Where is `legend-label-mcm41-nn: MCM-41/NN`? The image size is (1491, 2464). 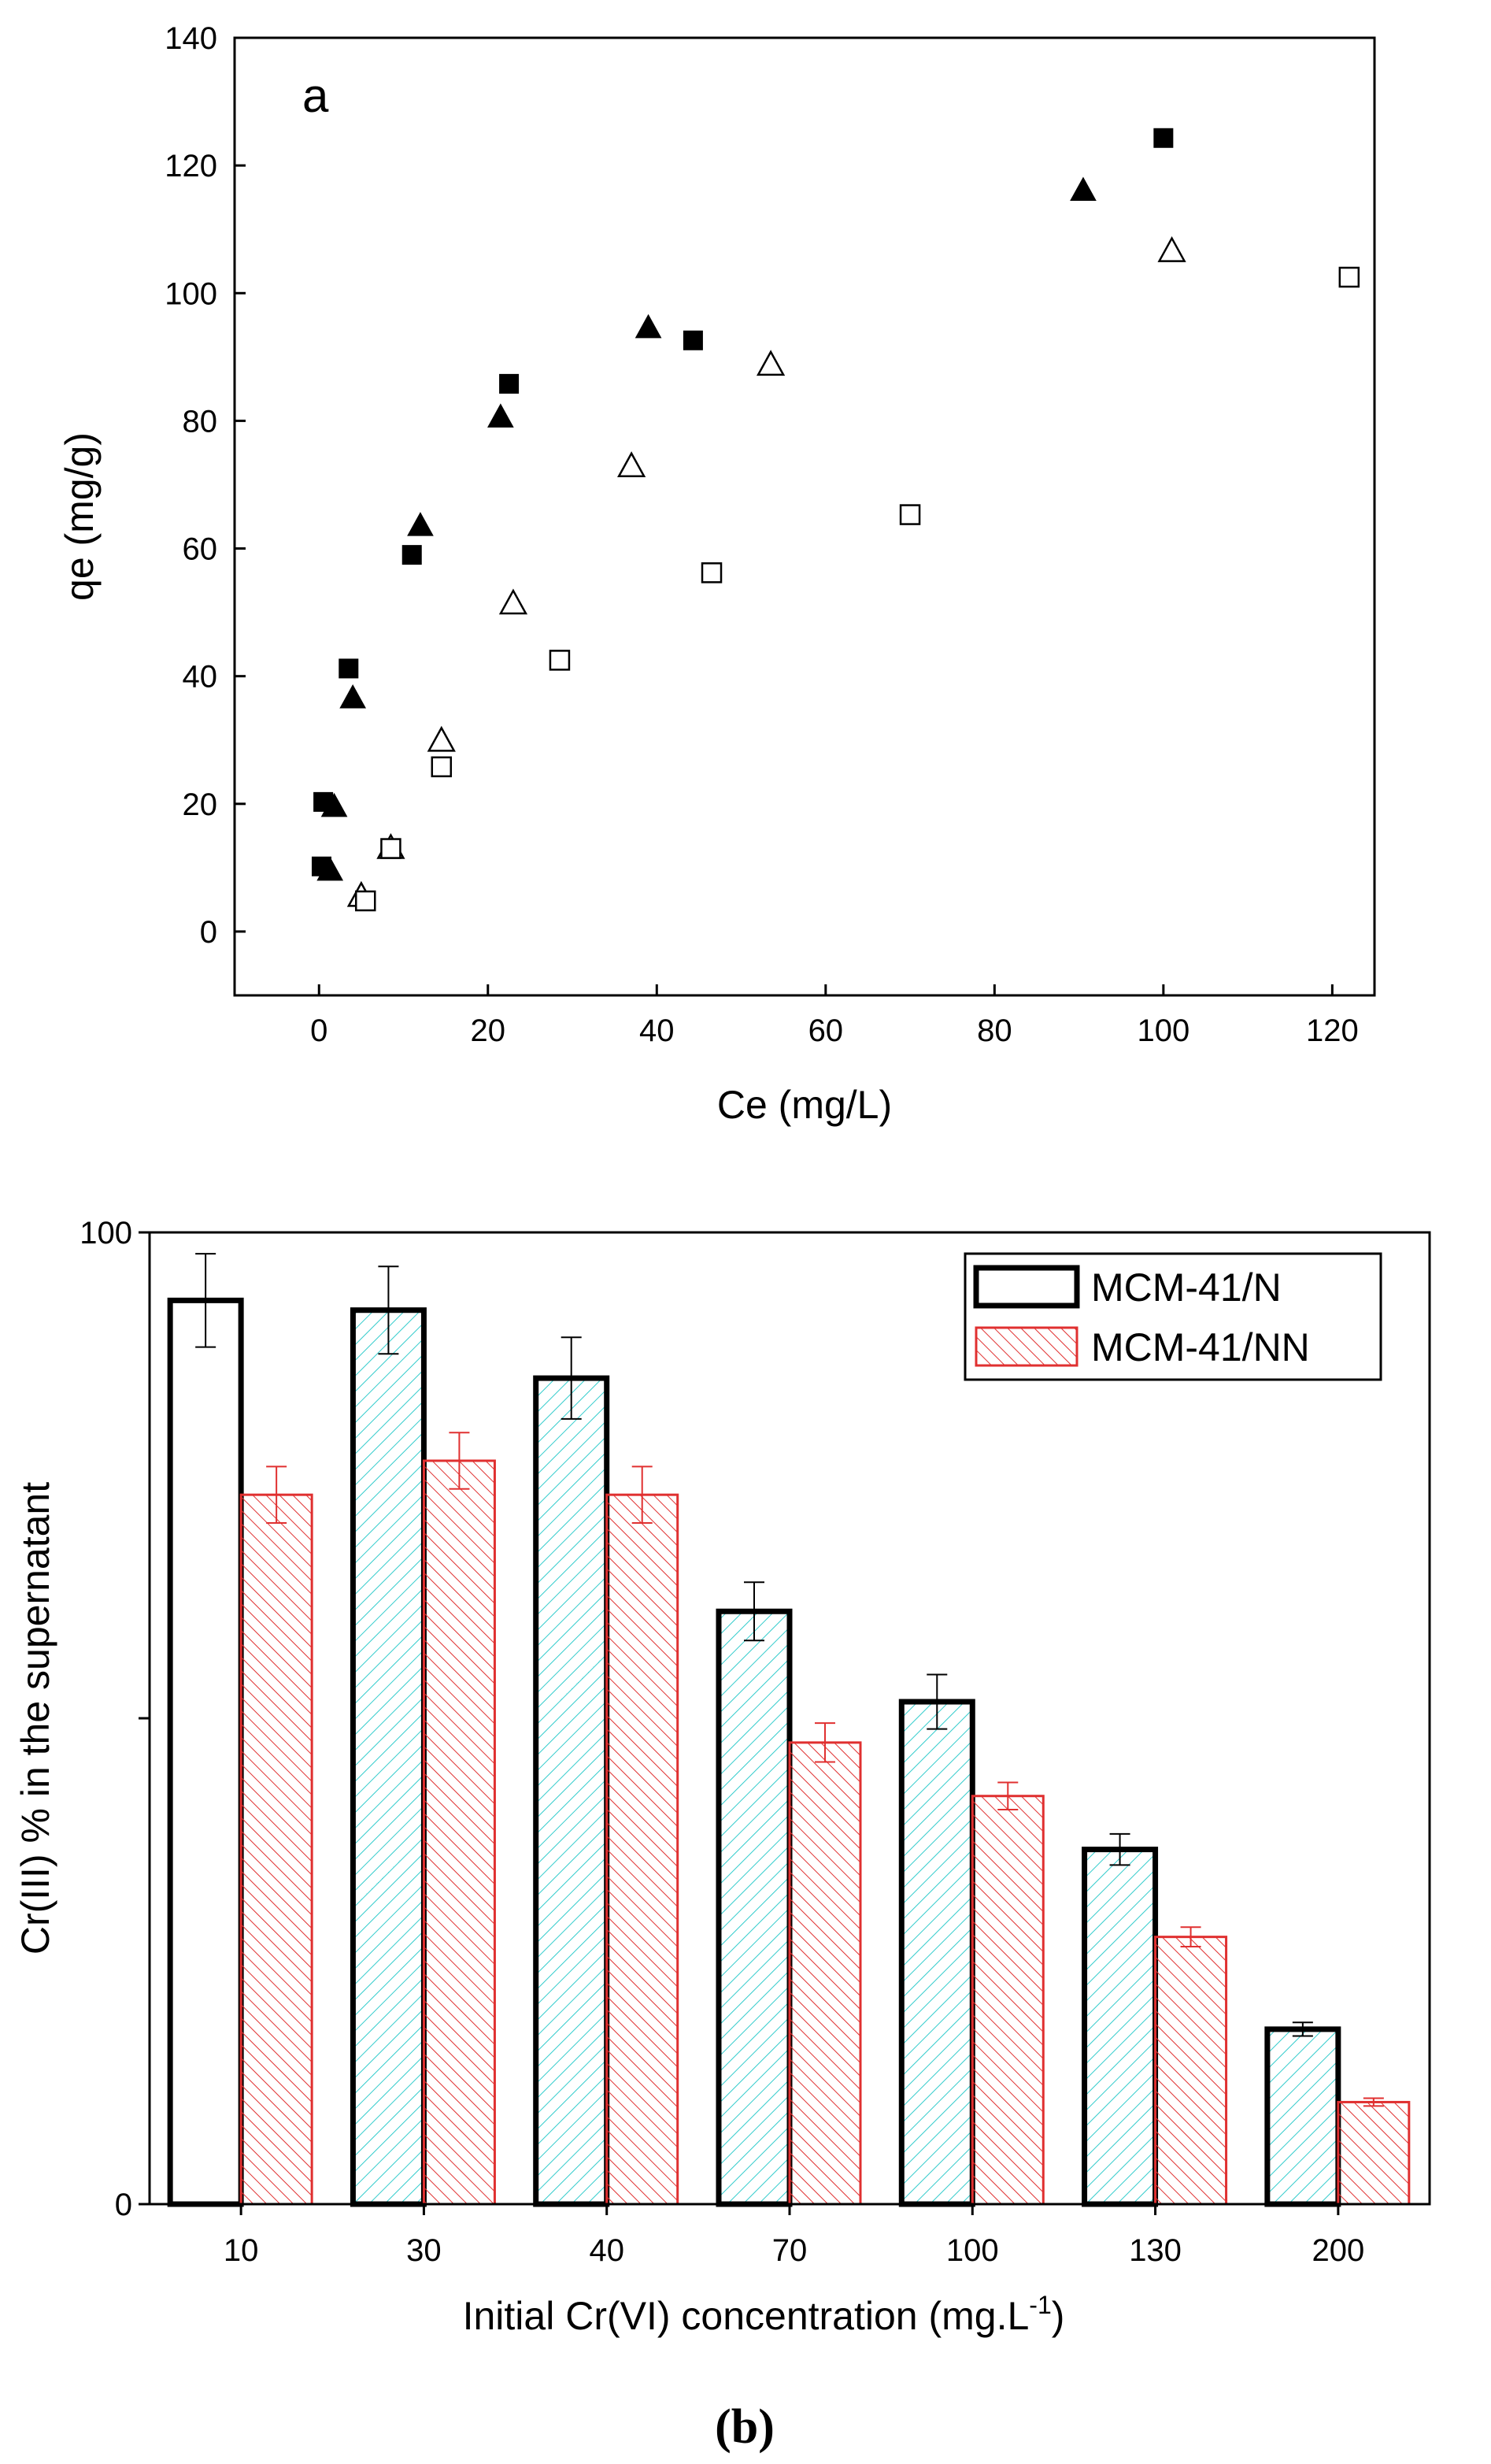
legend-label-mcm41-nn: MCM-41/NN is located at coordinates (1200, 1347).